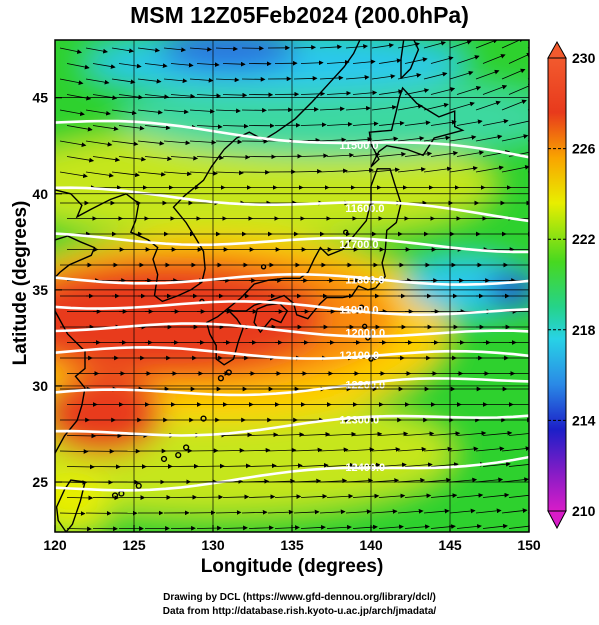 Image resolution: width=599 pixels, height=625 pixels. I want to click on colorbar-bar, so click(557, 284).